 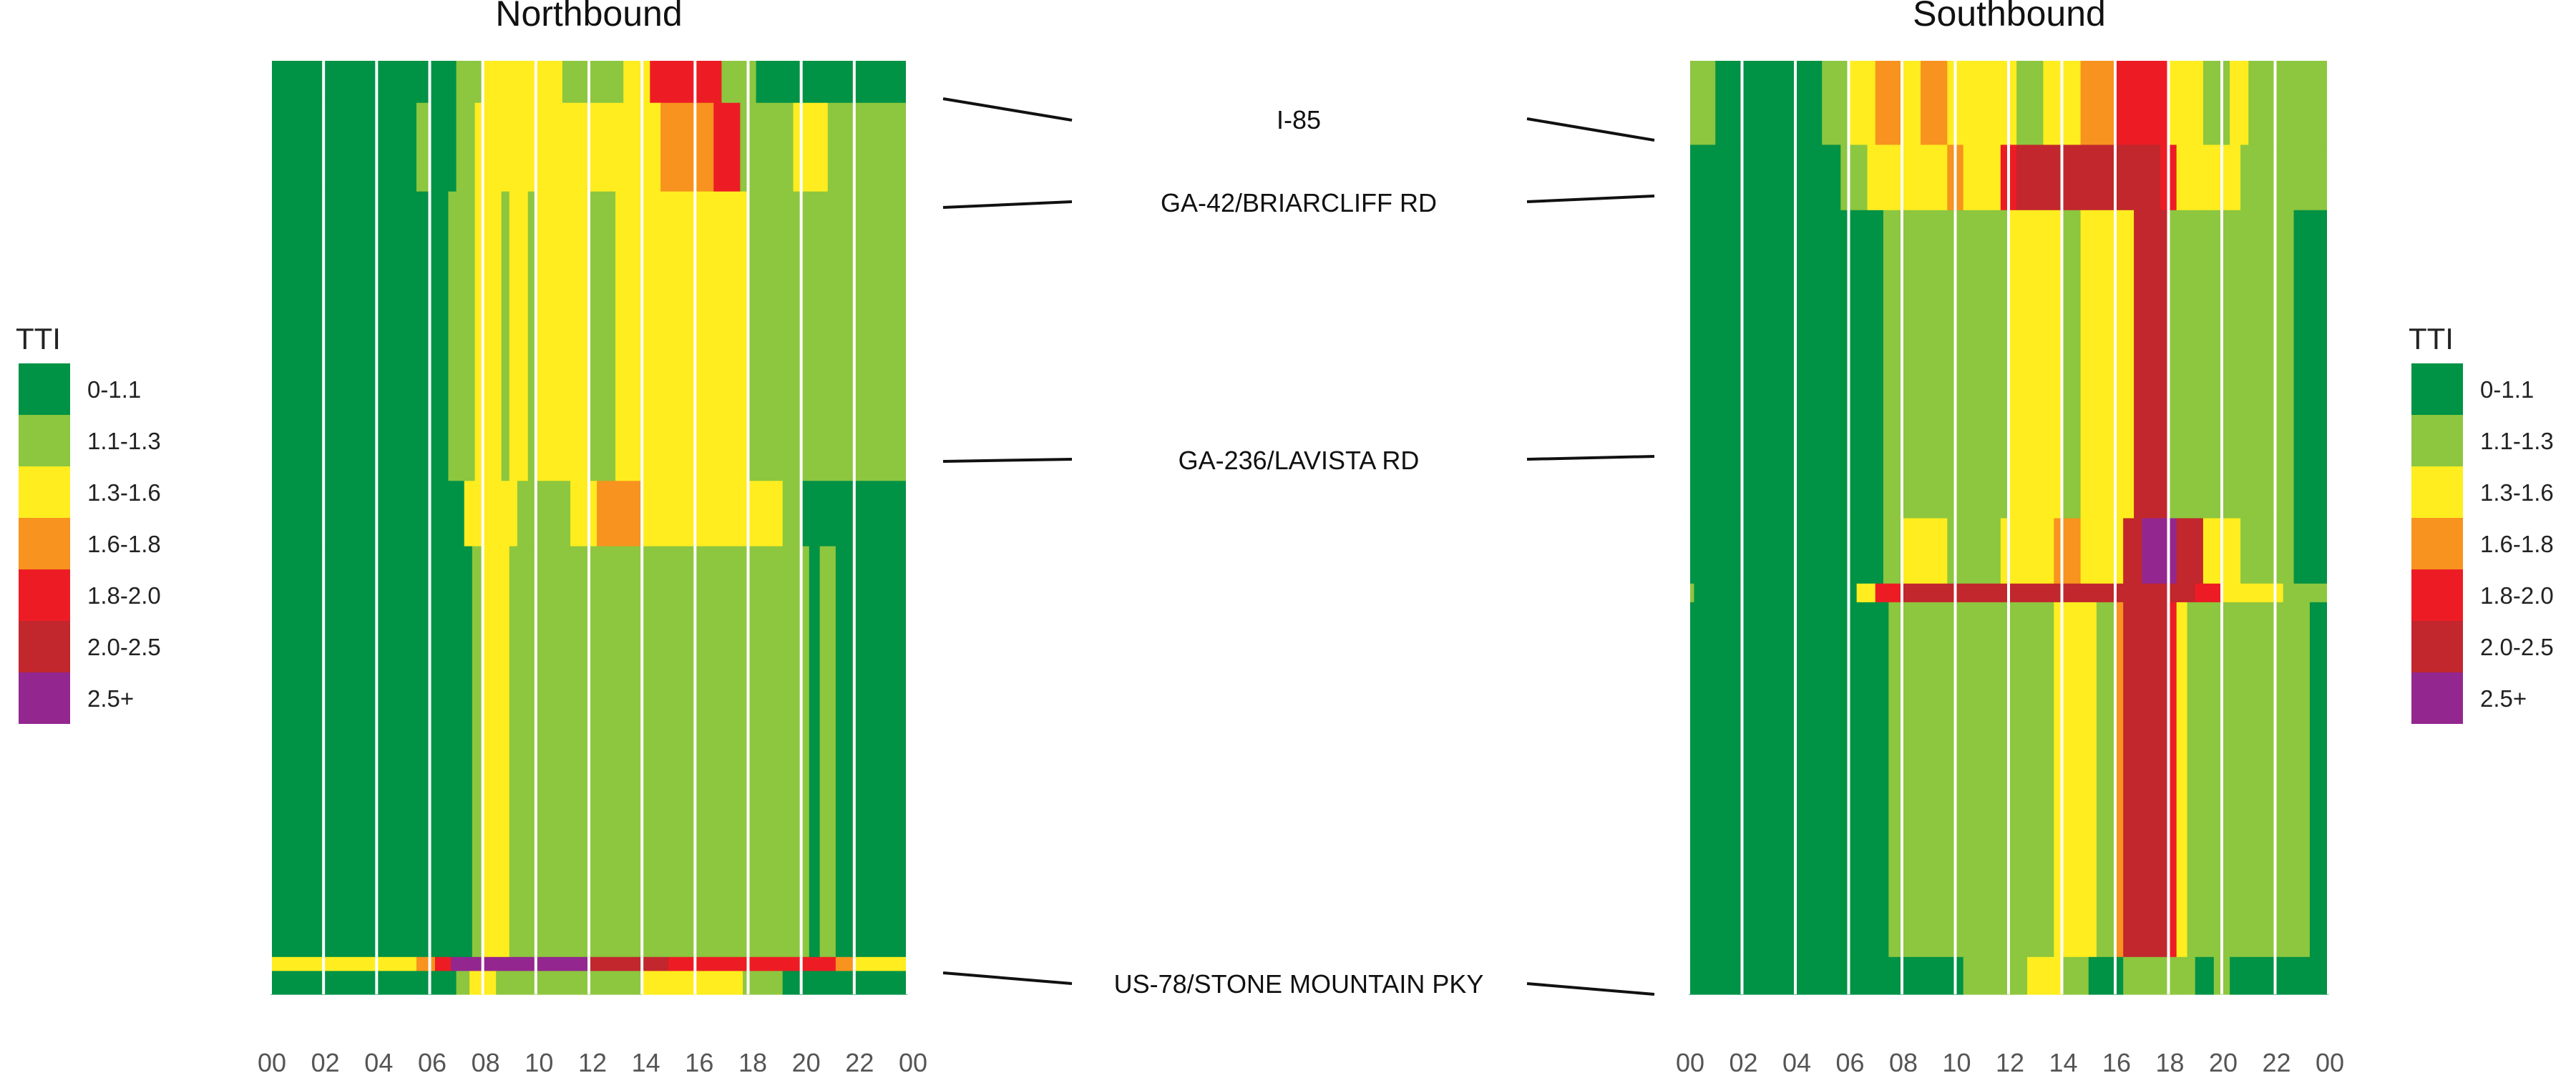 I want to click on x-tick-label: 12, so click(x=2010, y=1060).